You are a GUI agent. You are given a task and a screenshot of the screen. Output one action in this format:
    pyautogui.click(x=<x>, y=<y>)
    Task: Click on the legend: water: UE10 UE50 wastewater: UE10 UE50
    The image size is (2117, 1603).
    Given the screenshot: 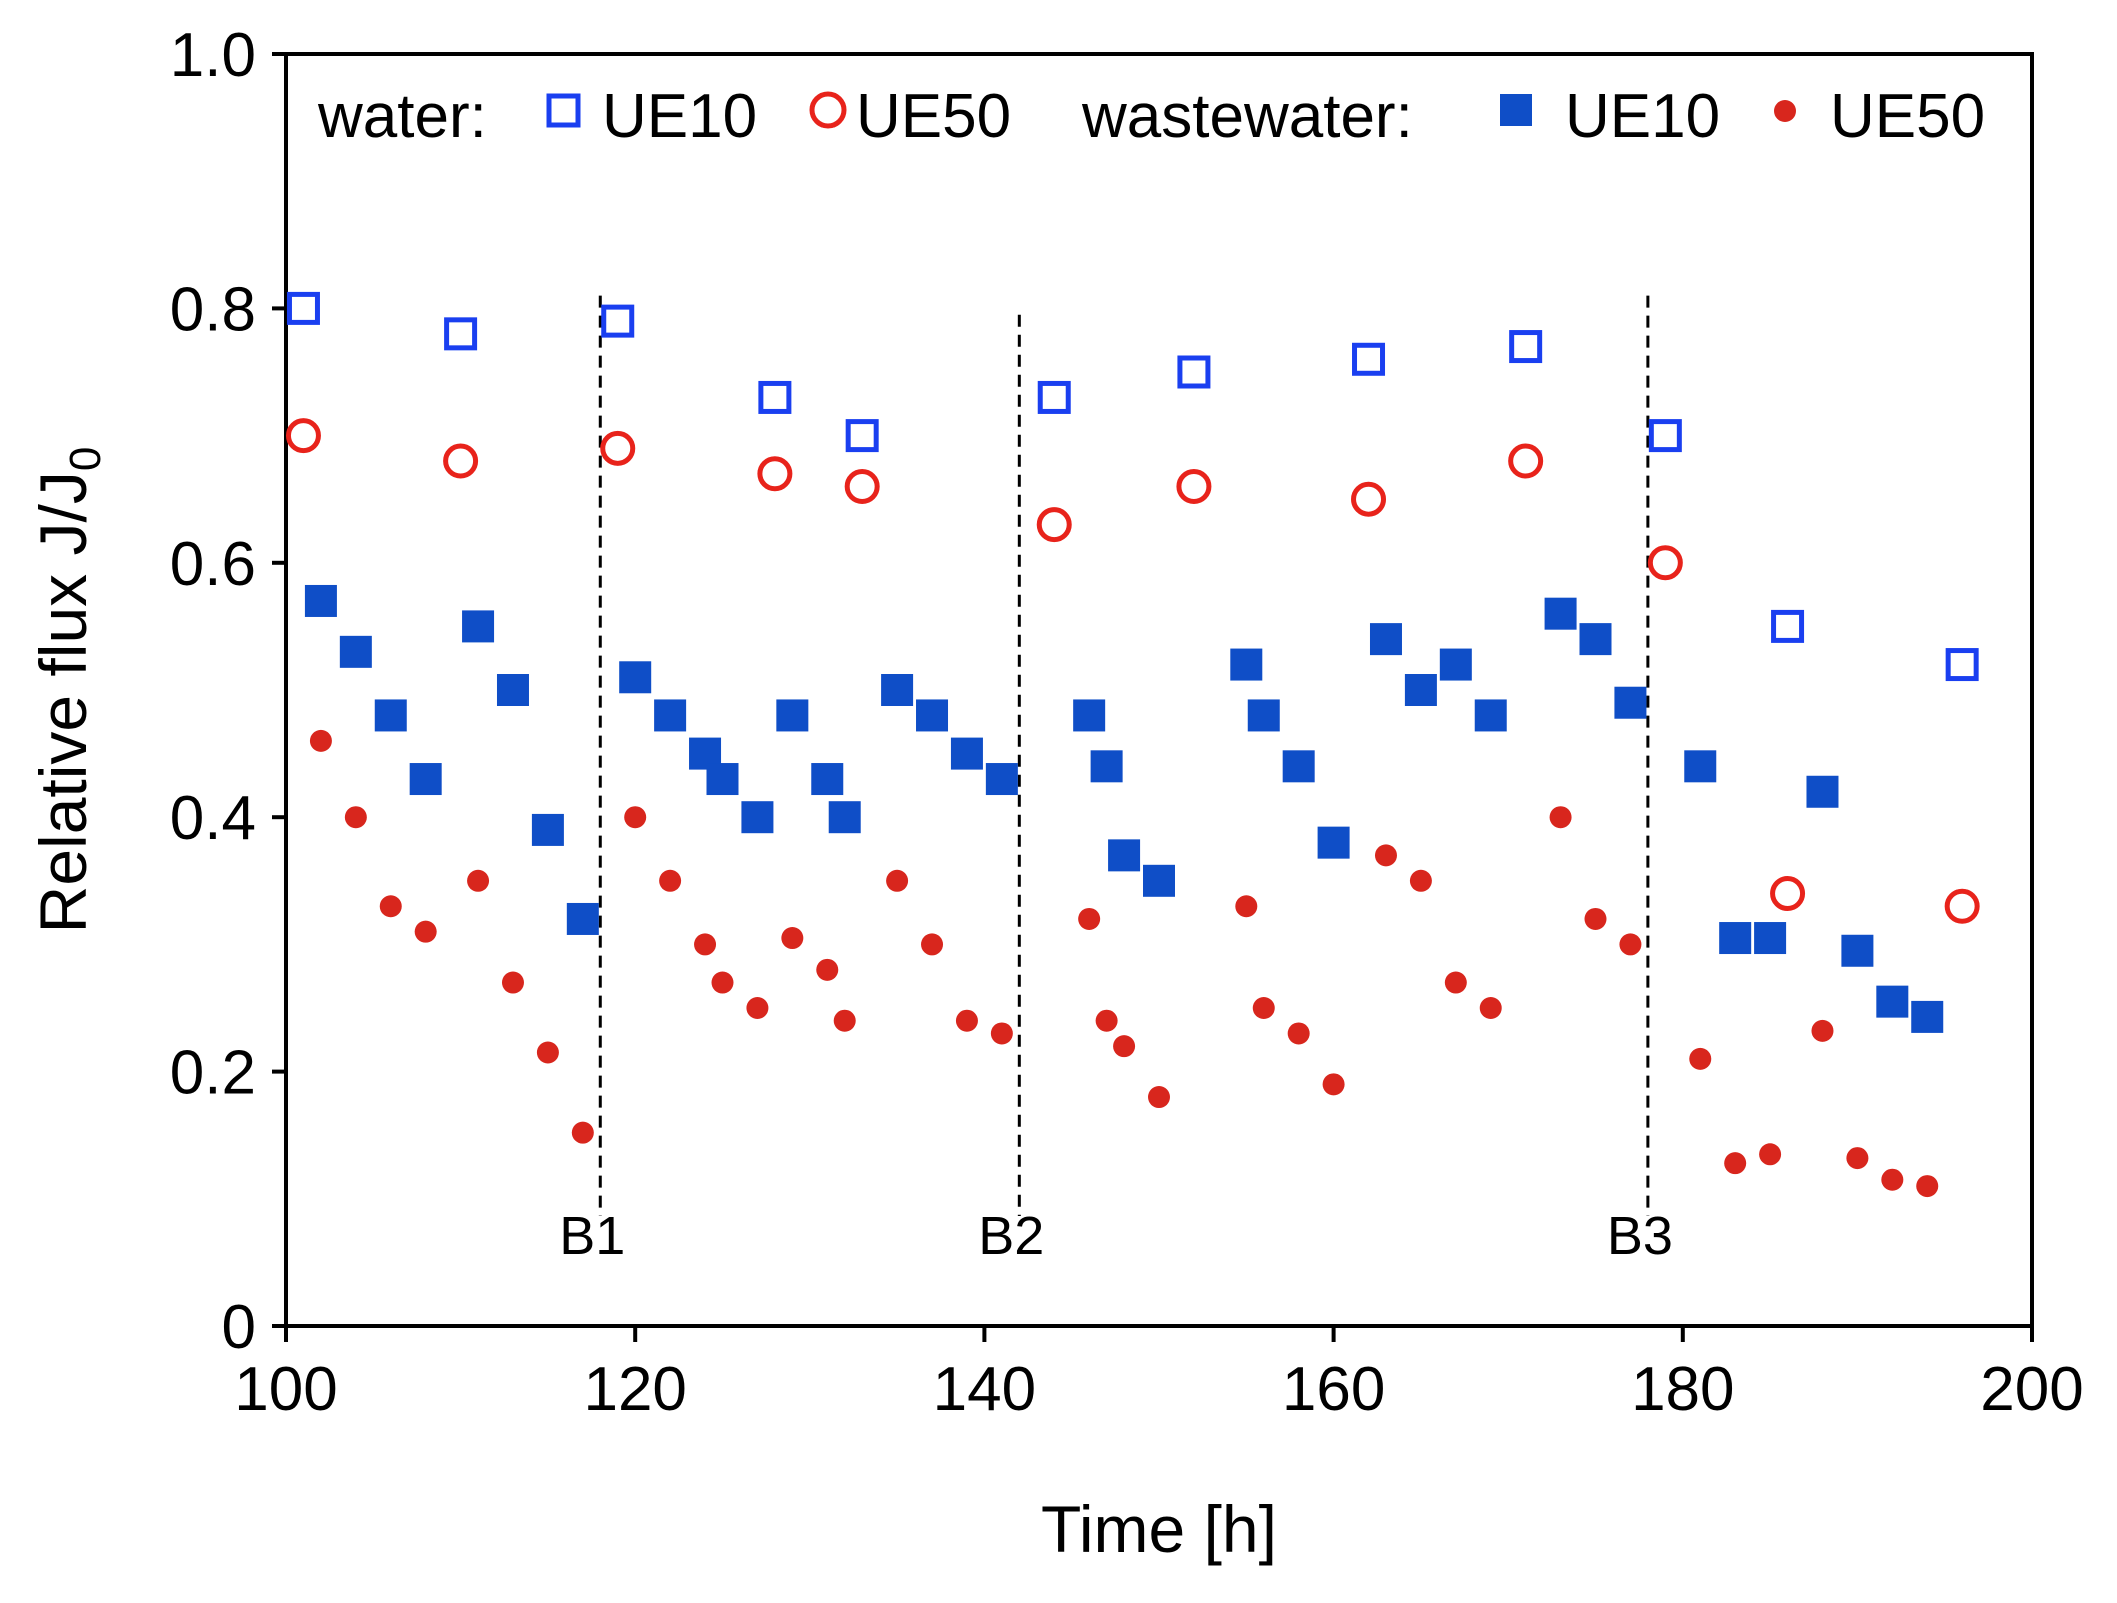 What is the action you would take?
    pyautogui.click(x=1151, y=116)
    